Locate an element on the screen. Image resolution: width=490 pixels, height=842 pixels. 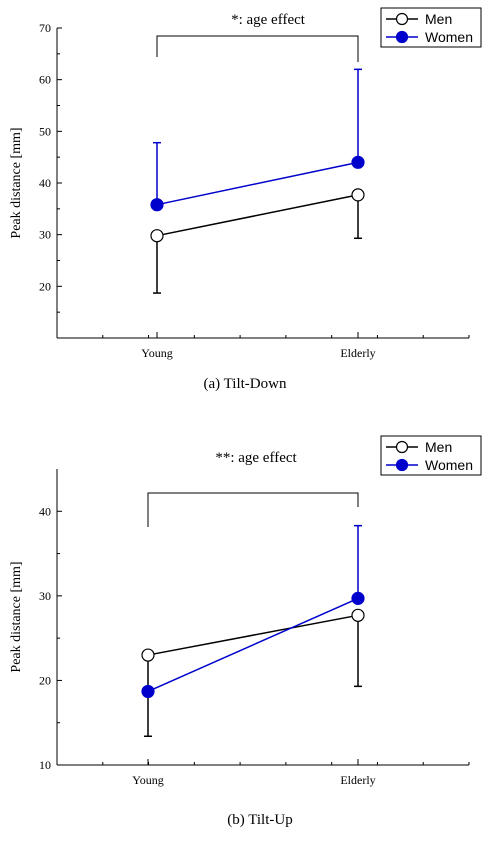
y-tick-label: 60 is located at coordinates (45, 80).